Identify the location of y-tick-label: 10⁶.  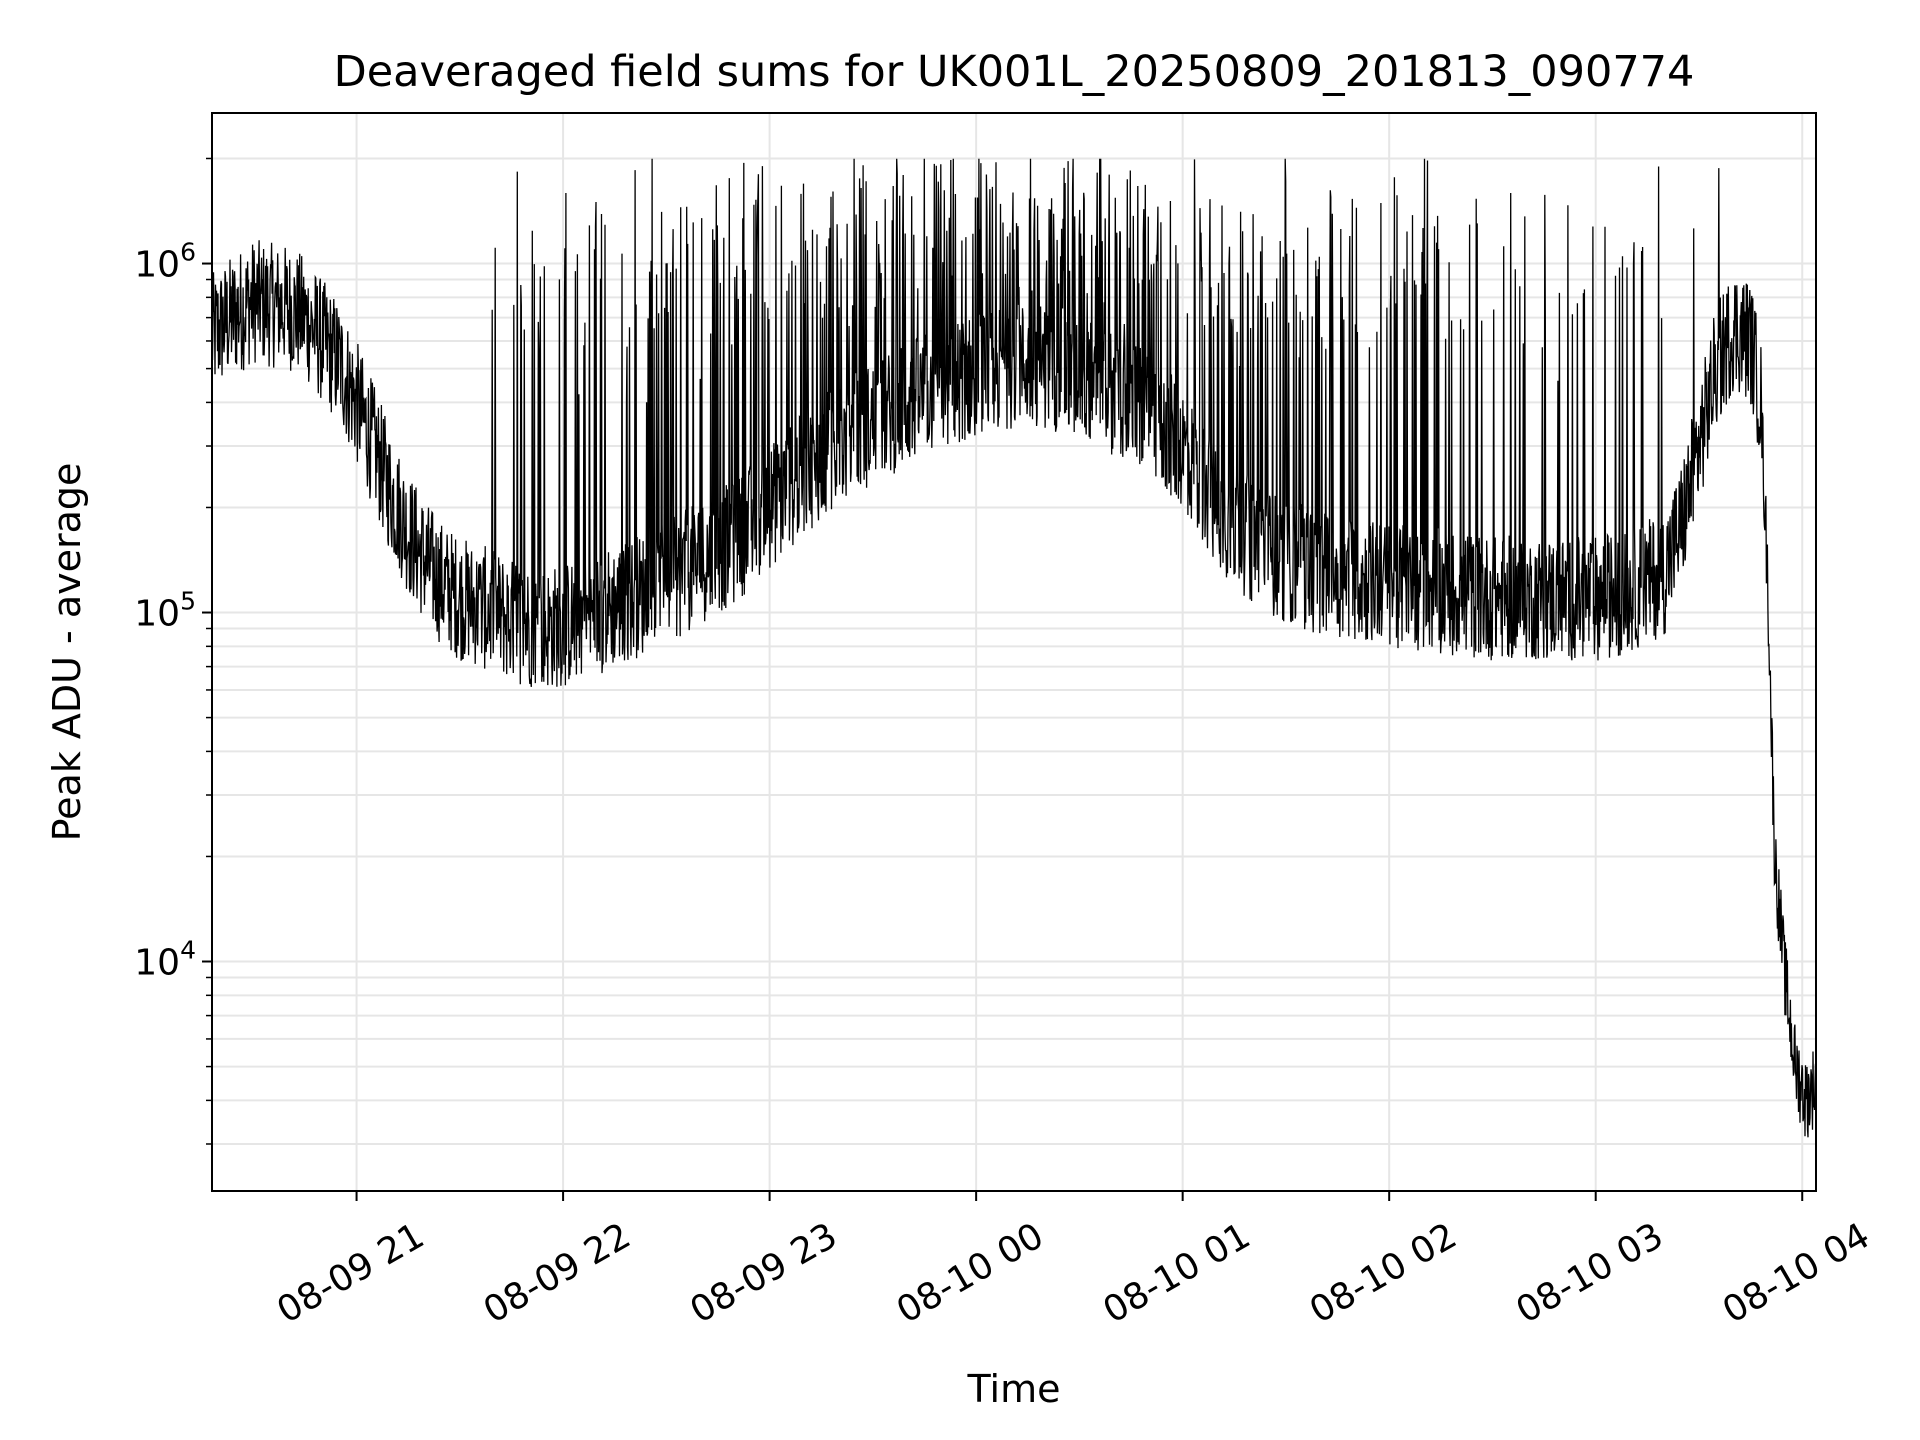
(165, 262).